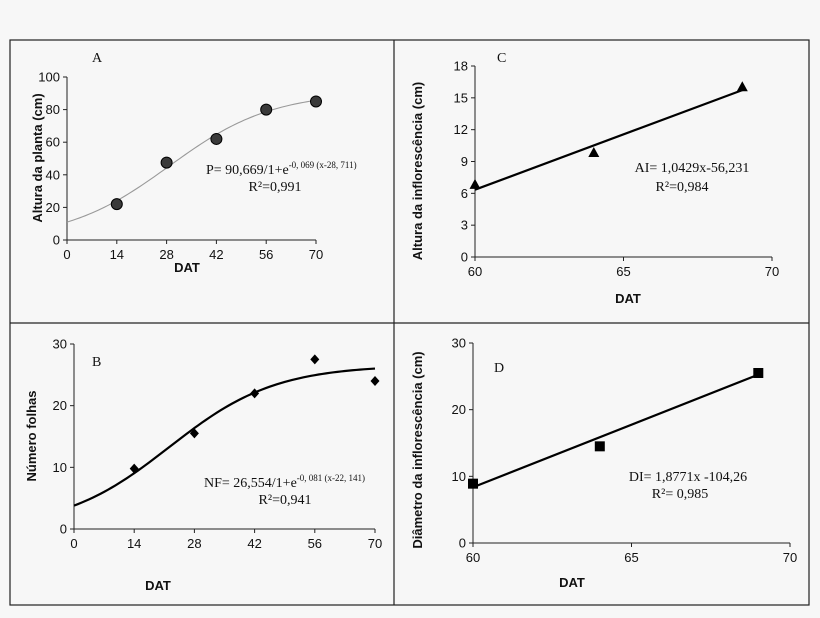 The image size is (820, 618). I want to click on panel-d-xtick-label: 60, so click(473, 557).